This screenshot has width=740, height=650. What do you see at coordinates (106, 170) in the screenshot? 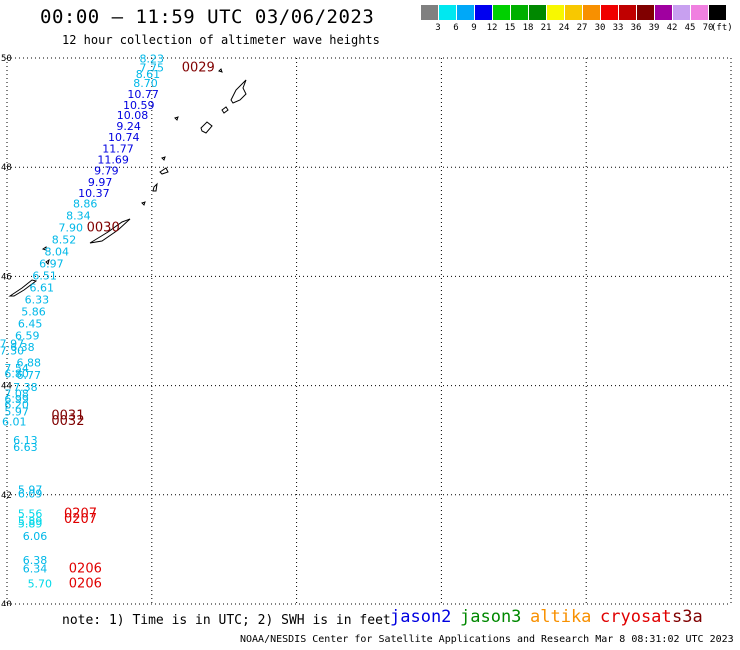
I see `wave-height-label: 9.79` at bounding box center [106, 170].